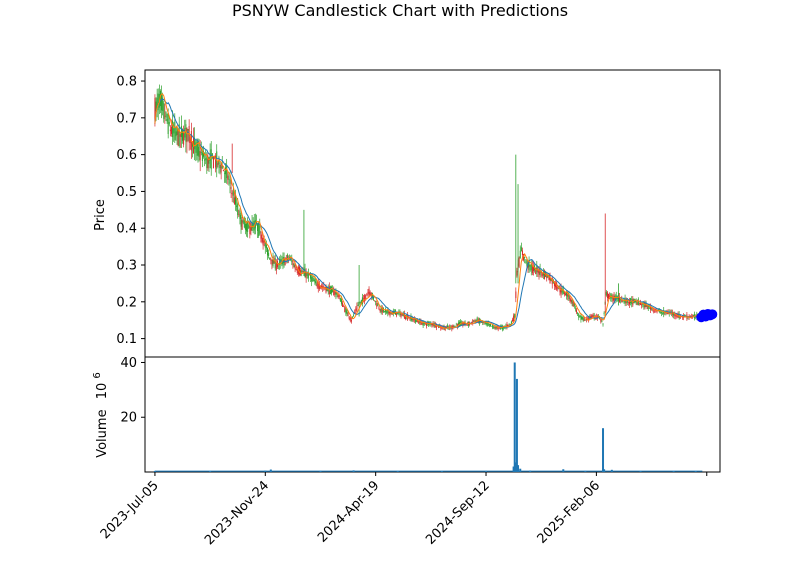 The width and height of the screenshot is (800, 575). I want to click on price-y-tick-label: 0.2, so click(126, 302).